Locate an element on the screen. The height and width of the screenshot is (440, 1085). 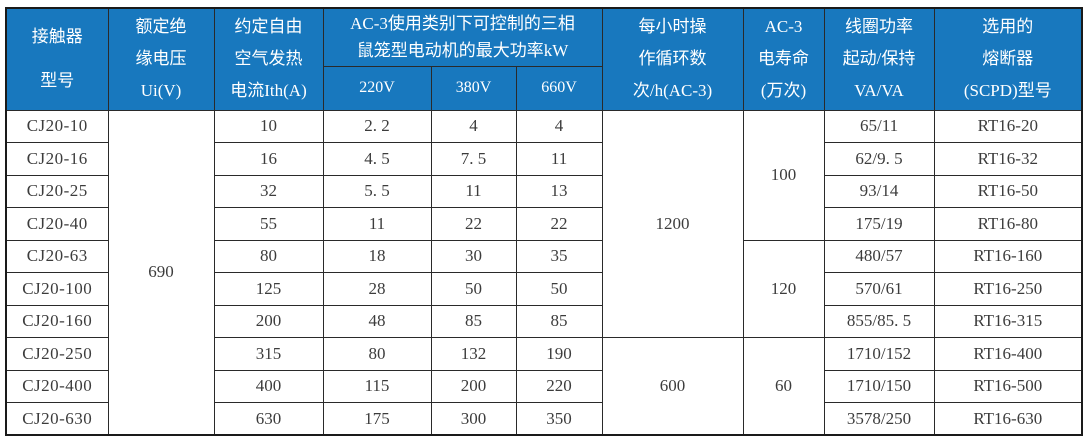
header-line: 接触器 is located at coordinates (57, 37).